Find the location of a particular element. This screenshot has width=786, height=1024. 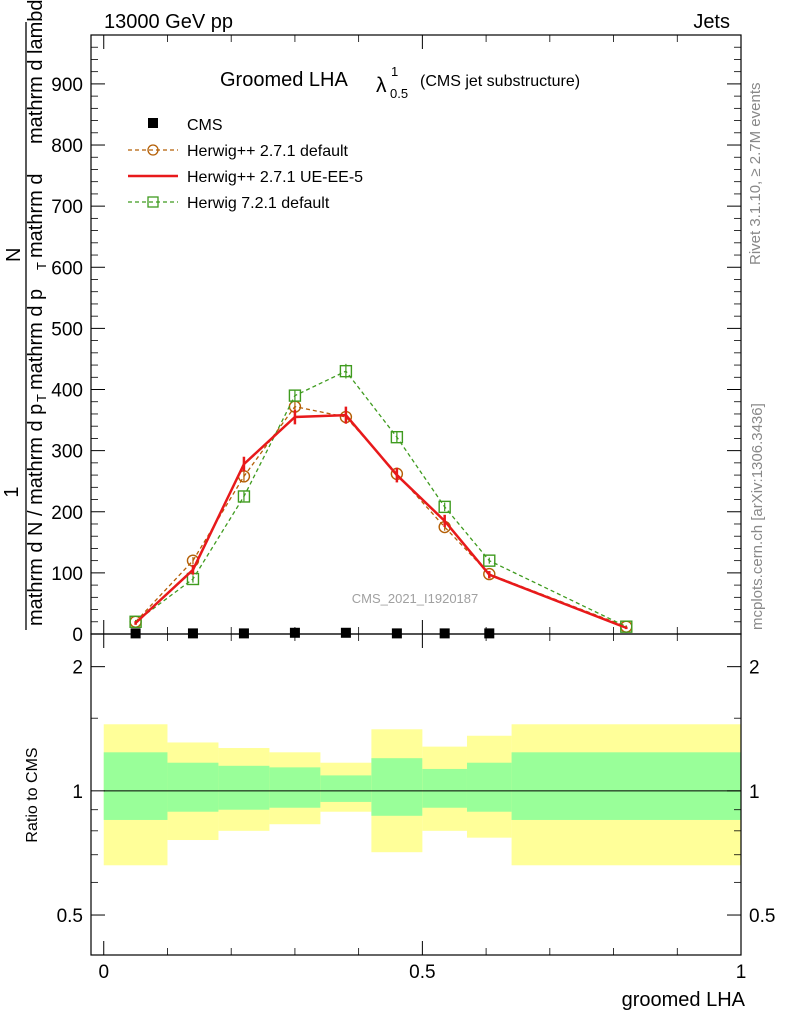

ylabel-sub-a: T is located at coordinates (41, 398).